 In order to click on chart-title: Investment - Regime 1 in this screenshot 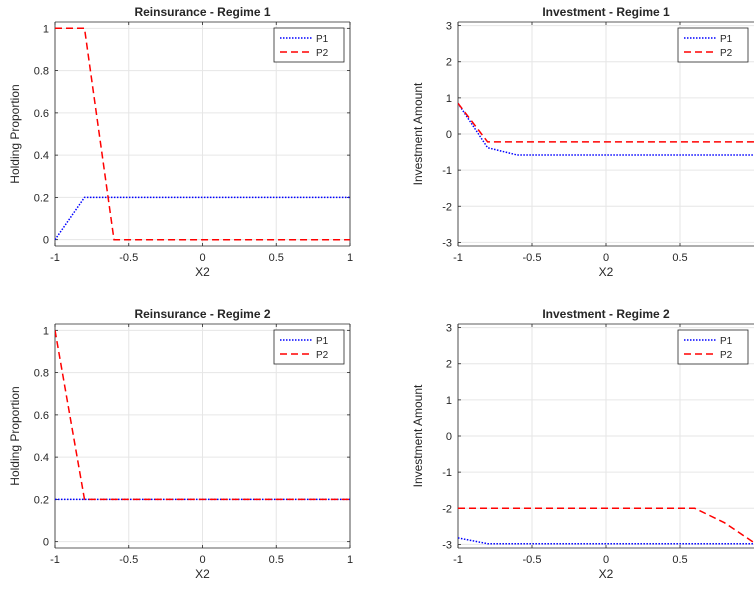, I will do `click(606, 12)`.